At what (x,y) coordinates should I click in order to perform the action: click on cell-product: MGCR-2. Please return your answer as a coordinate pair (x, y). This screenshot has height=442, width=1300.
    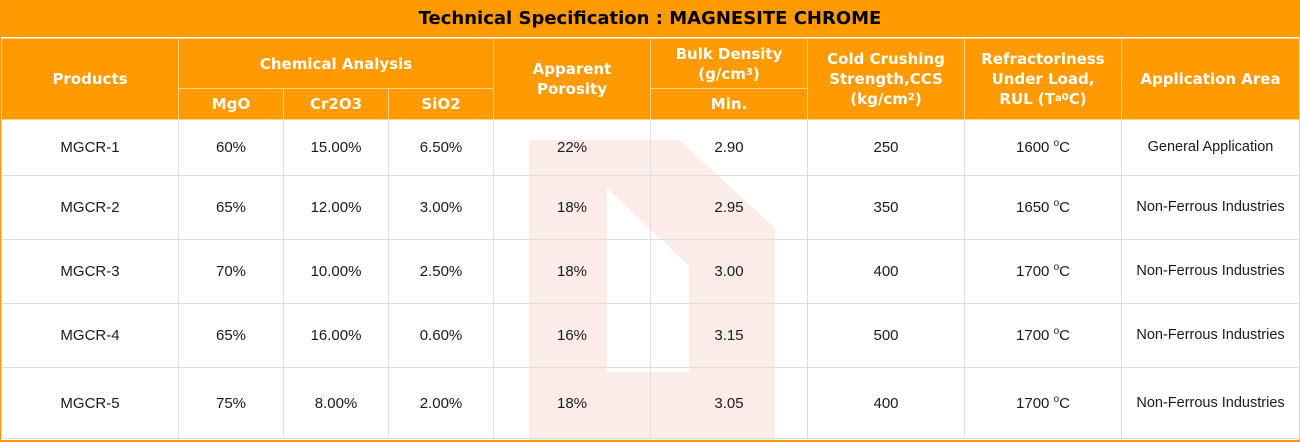
    Looking at the image, I should click on (90, 207).